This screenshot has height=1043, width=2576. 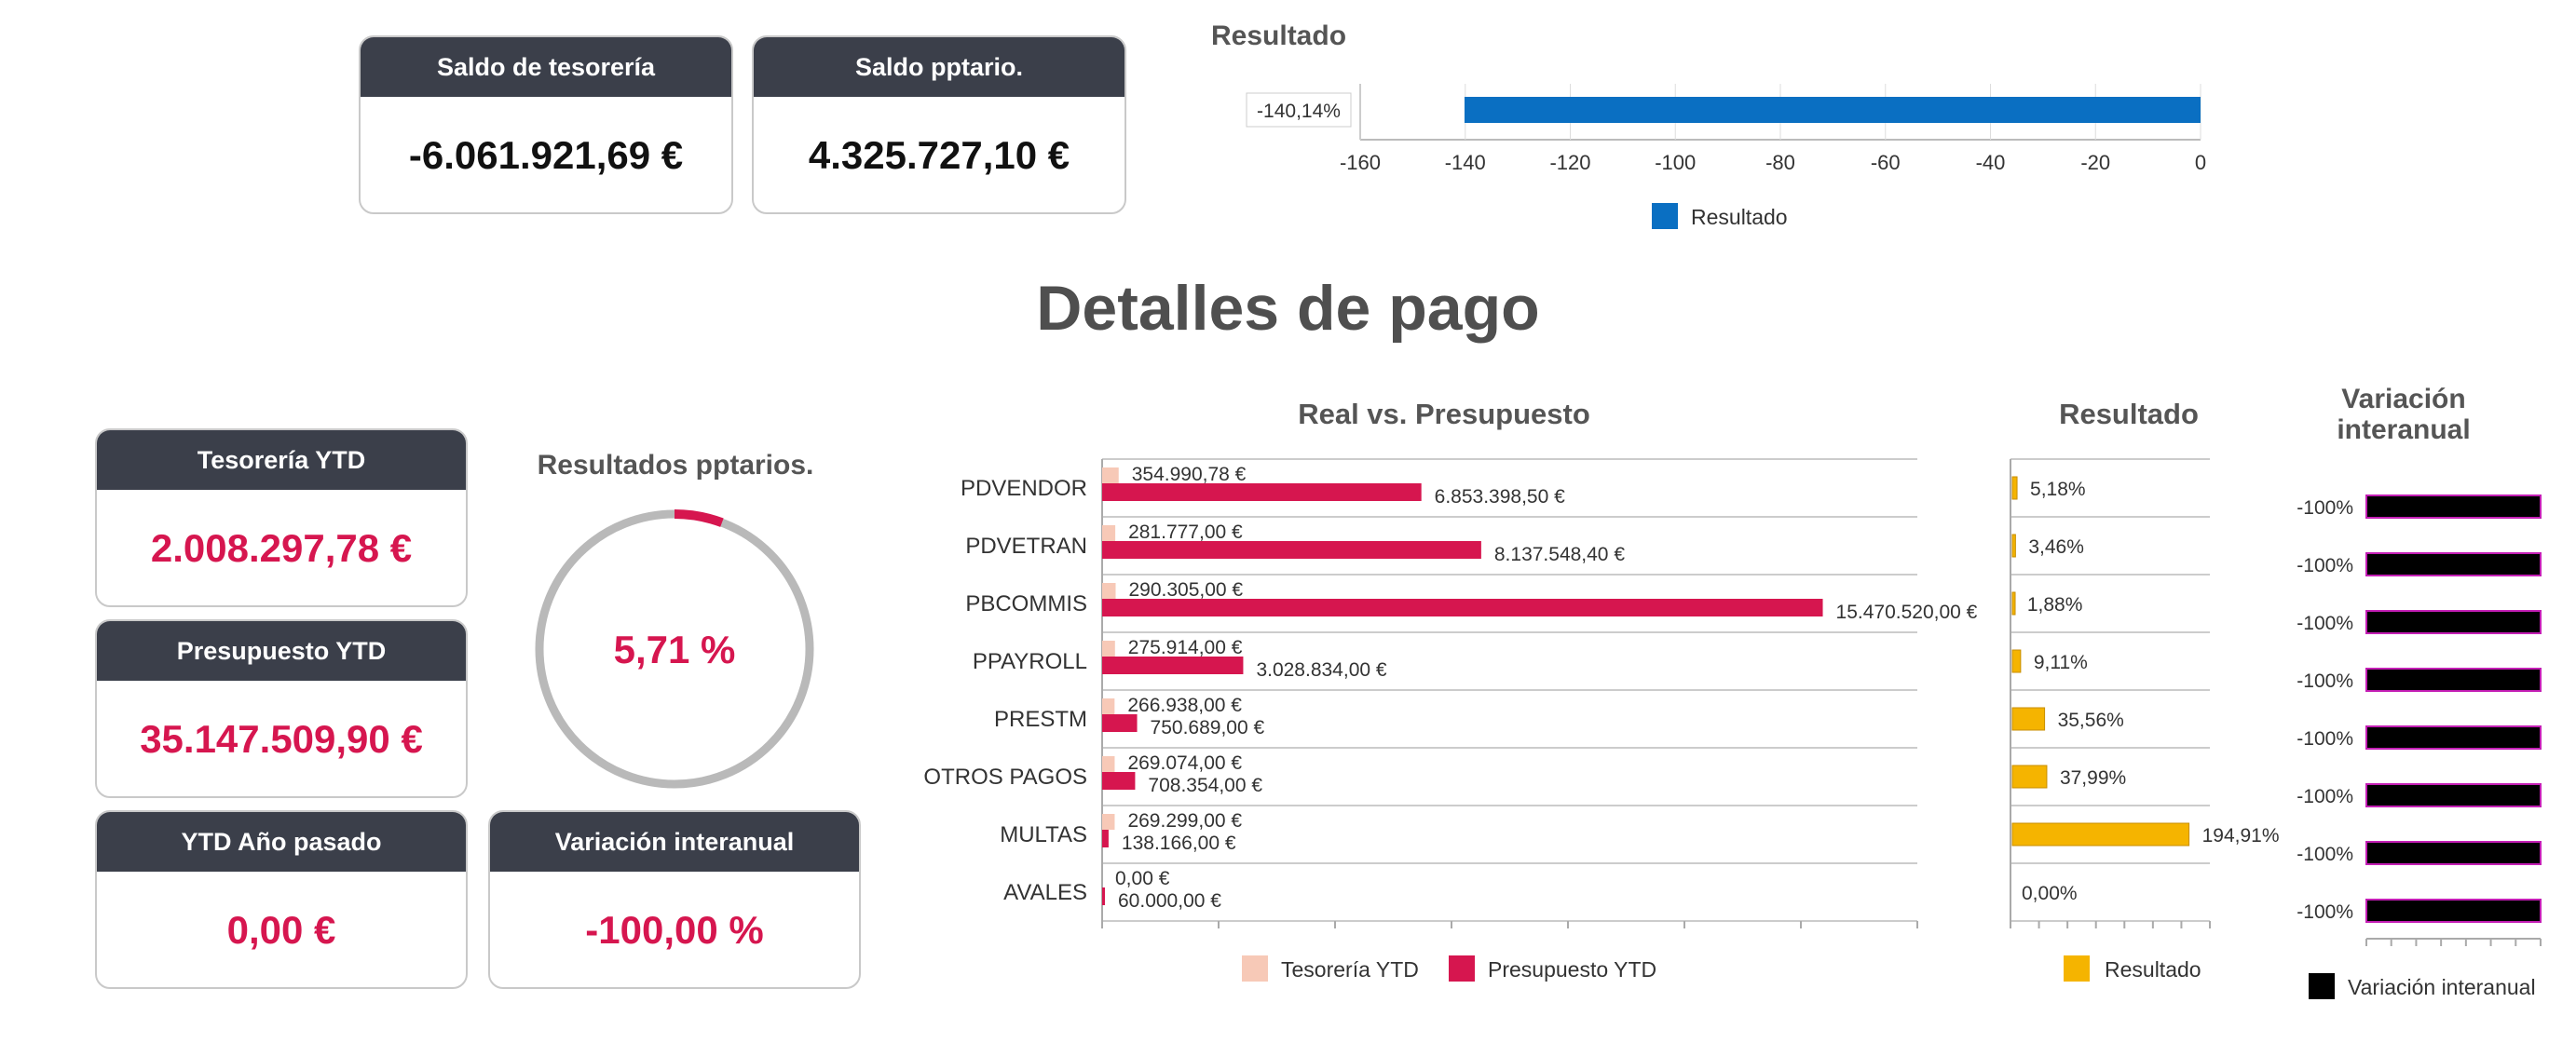 I want to click on kpi-variacion-interanual: Variación interanual -100,00 %, so click(x=674, y=900).